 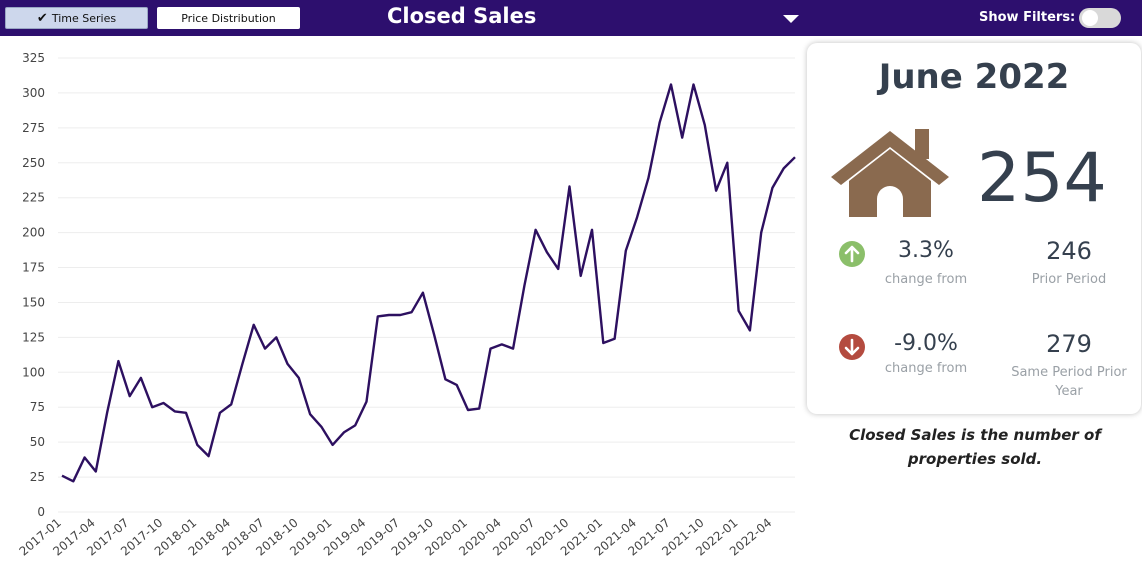 I want to click on y-tick-label: 50, so click(x=37, y=442).